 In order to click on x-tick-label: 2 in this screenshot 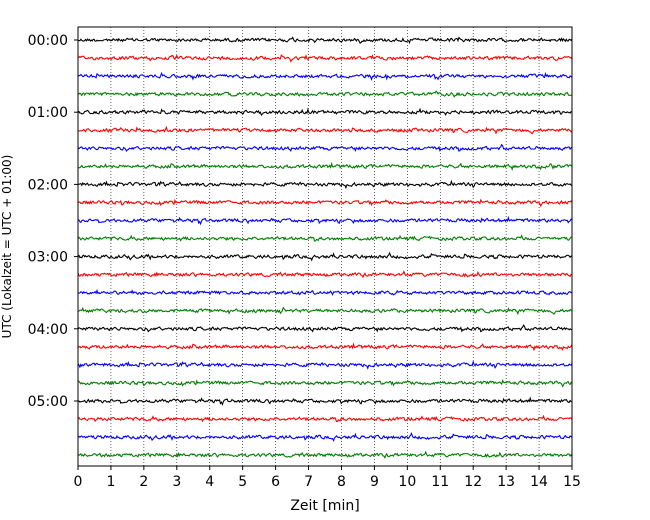, I will do `click(143, 482)`.